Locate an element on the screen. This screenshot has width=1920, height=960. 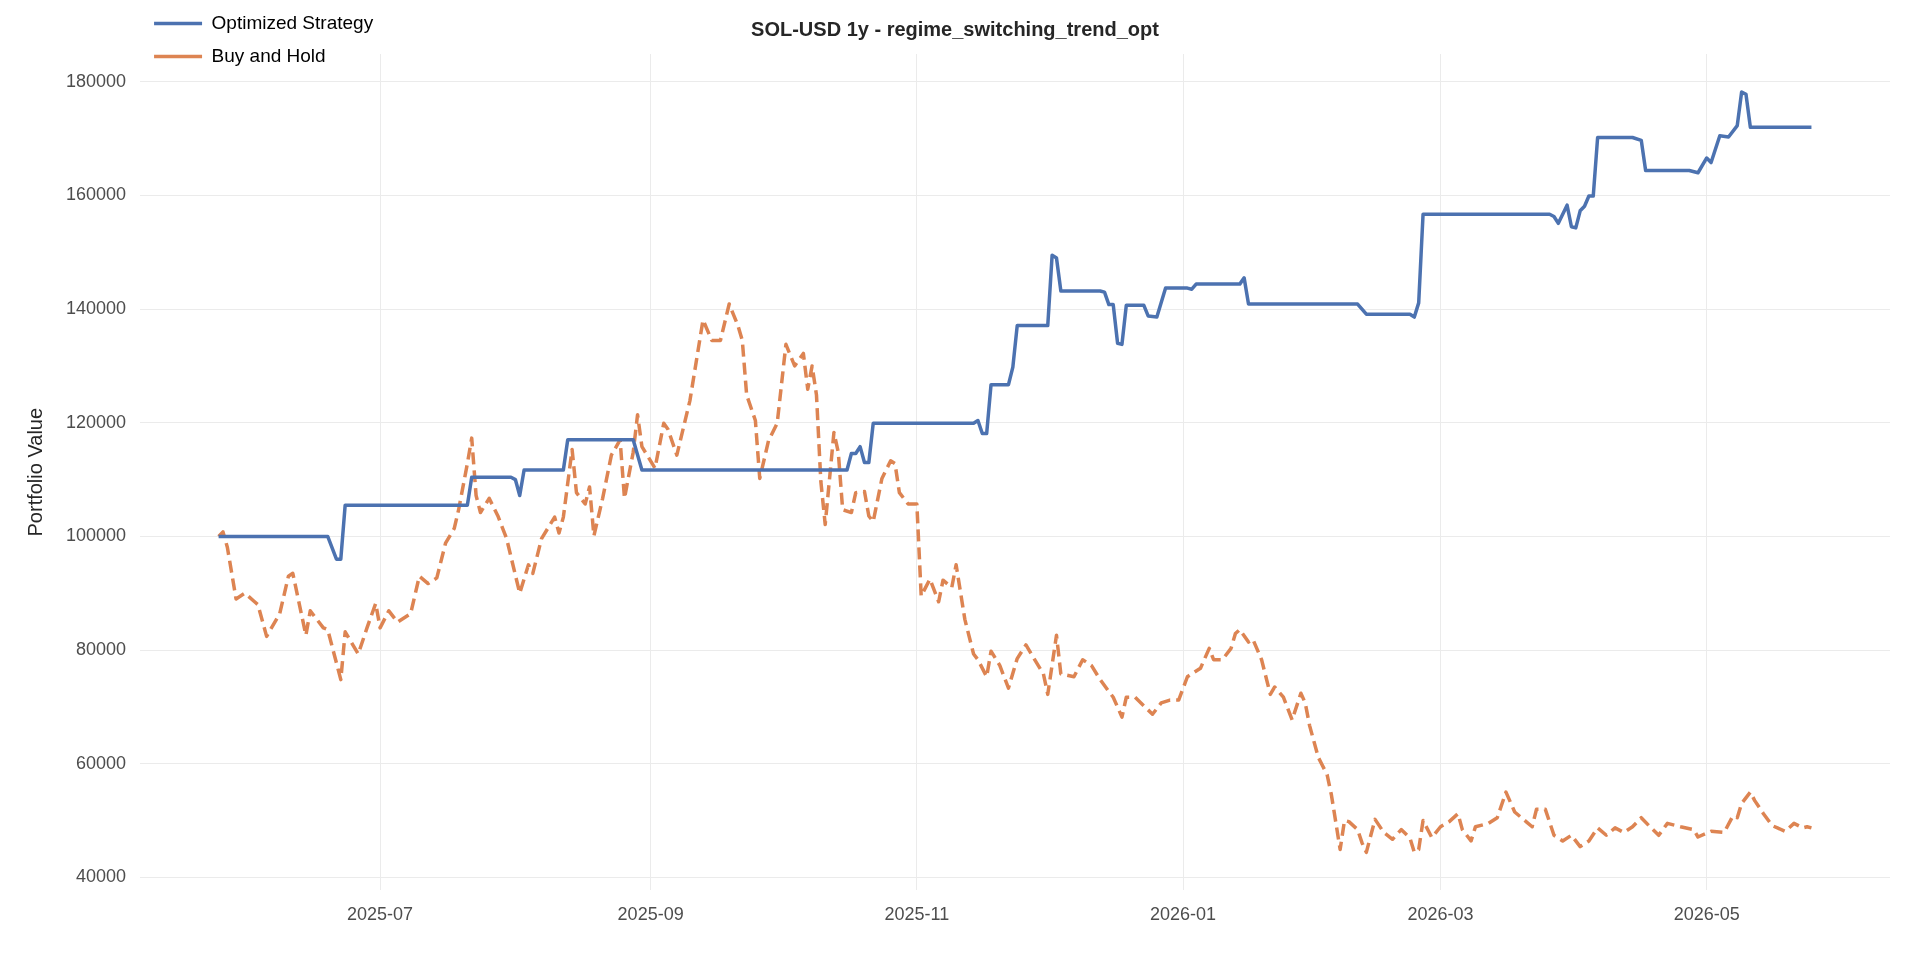
legend-label: Buy and Hold is located at coordinates (268, 55).